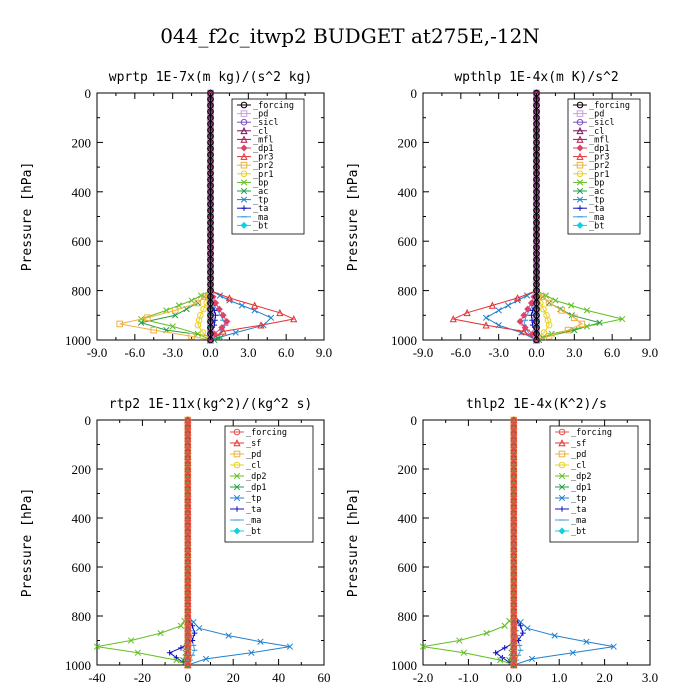  What do you see at coordinates (175, 216) in the screenshot?
I see `series-bp` at bounding box center [175, 216].